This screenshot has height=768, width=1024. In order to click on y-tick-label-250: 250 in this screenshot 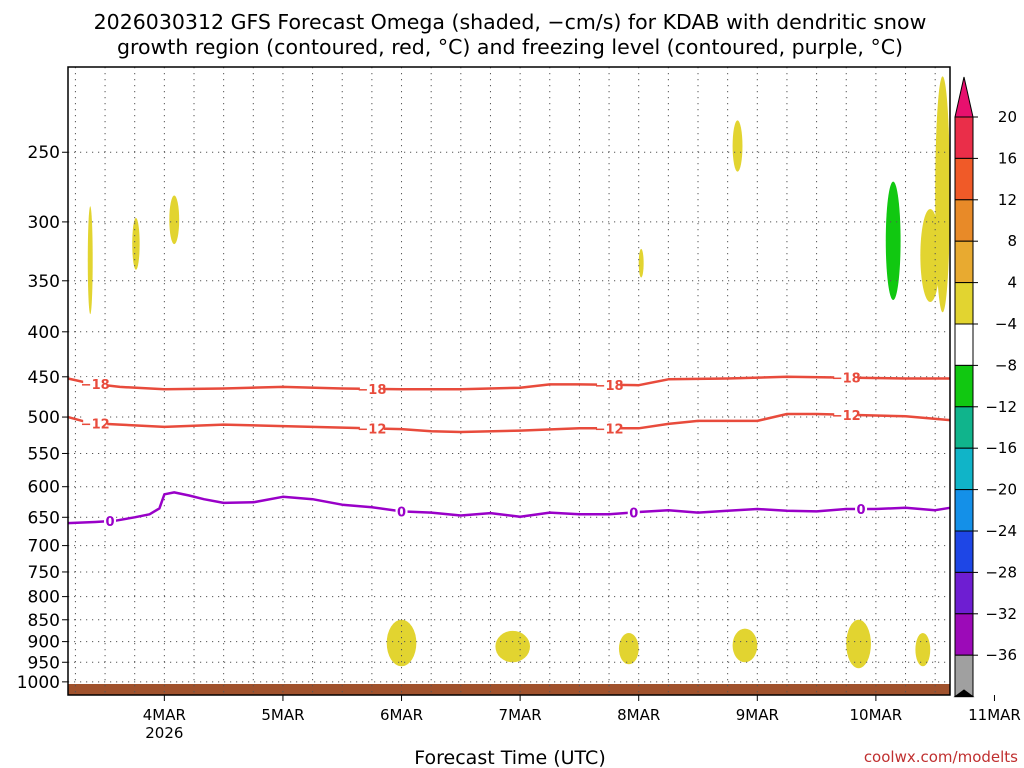, I will do `click(44, 153)`.